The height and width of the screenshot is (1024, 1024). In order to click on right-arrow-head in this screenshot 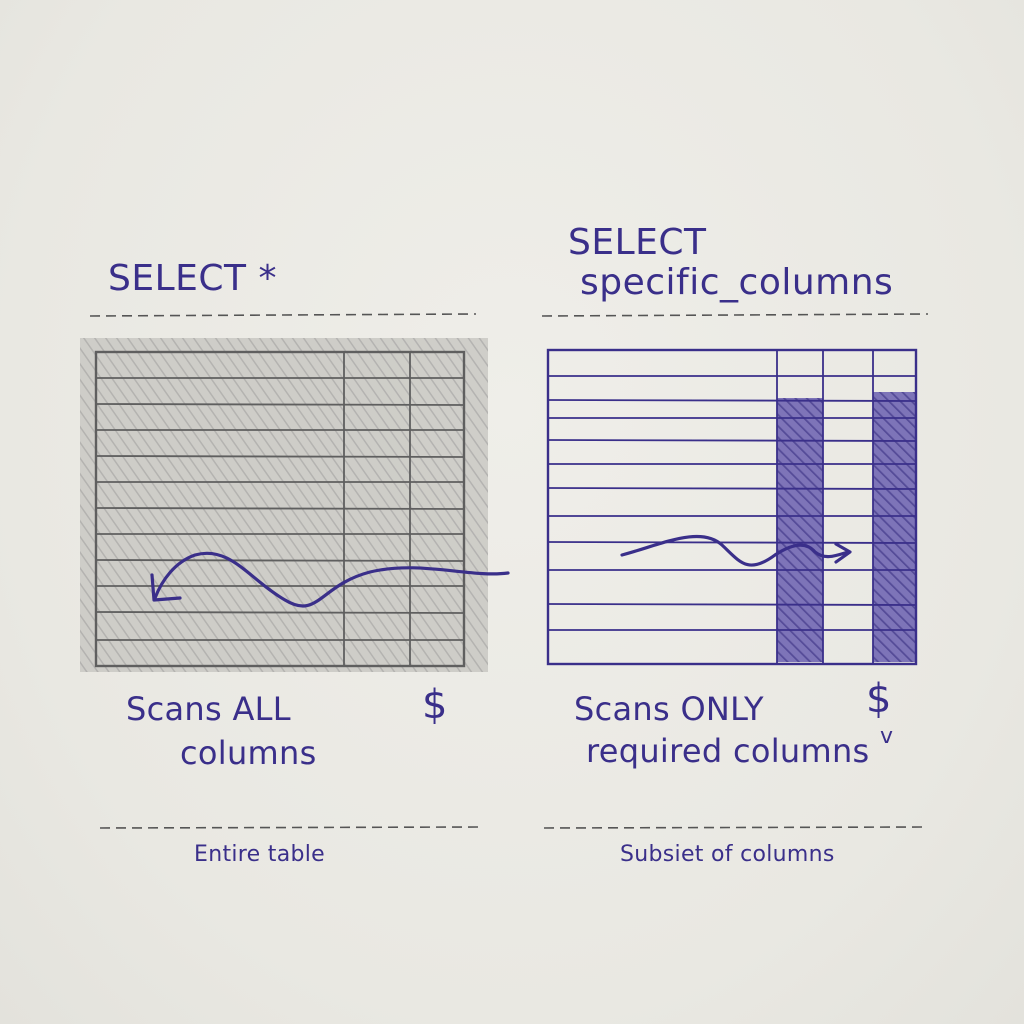, I will do `click(843, 553)`.